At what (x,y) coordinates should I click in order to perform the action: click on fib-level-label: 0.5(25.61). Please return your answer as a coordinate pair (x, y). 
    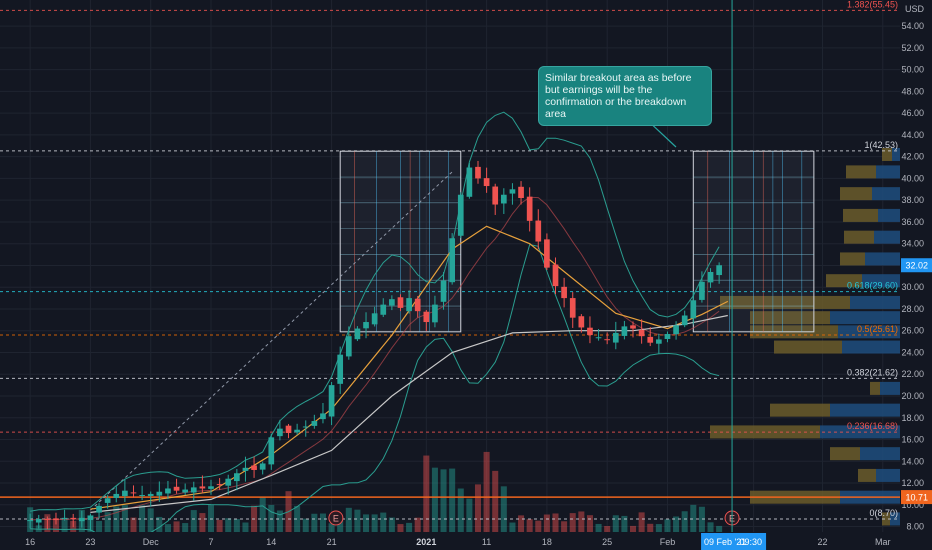
    Looking at the image, I should click on (877, 329).